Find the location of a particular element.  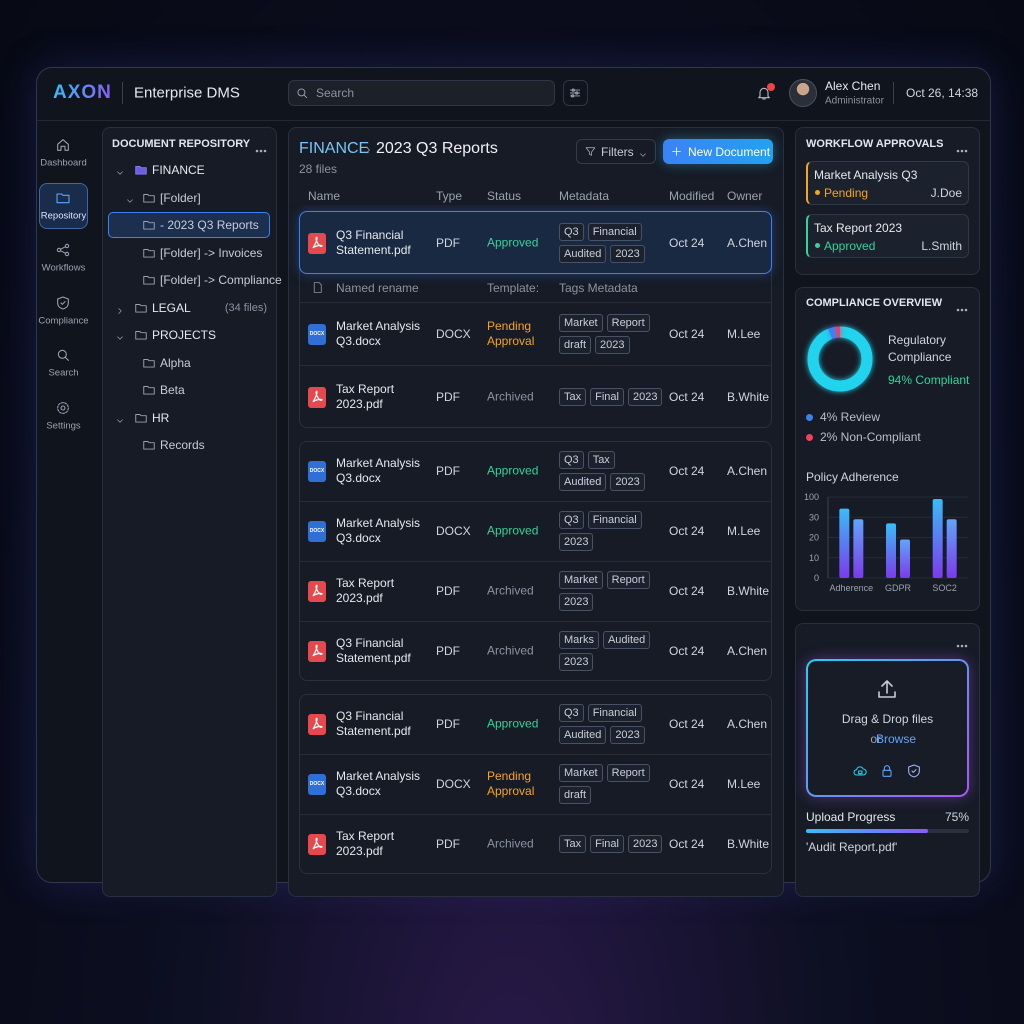

tree-label: [Folder] -> Compliance is located at coordinates (221, 280).